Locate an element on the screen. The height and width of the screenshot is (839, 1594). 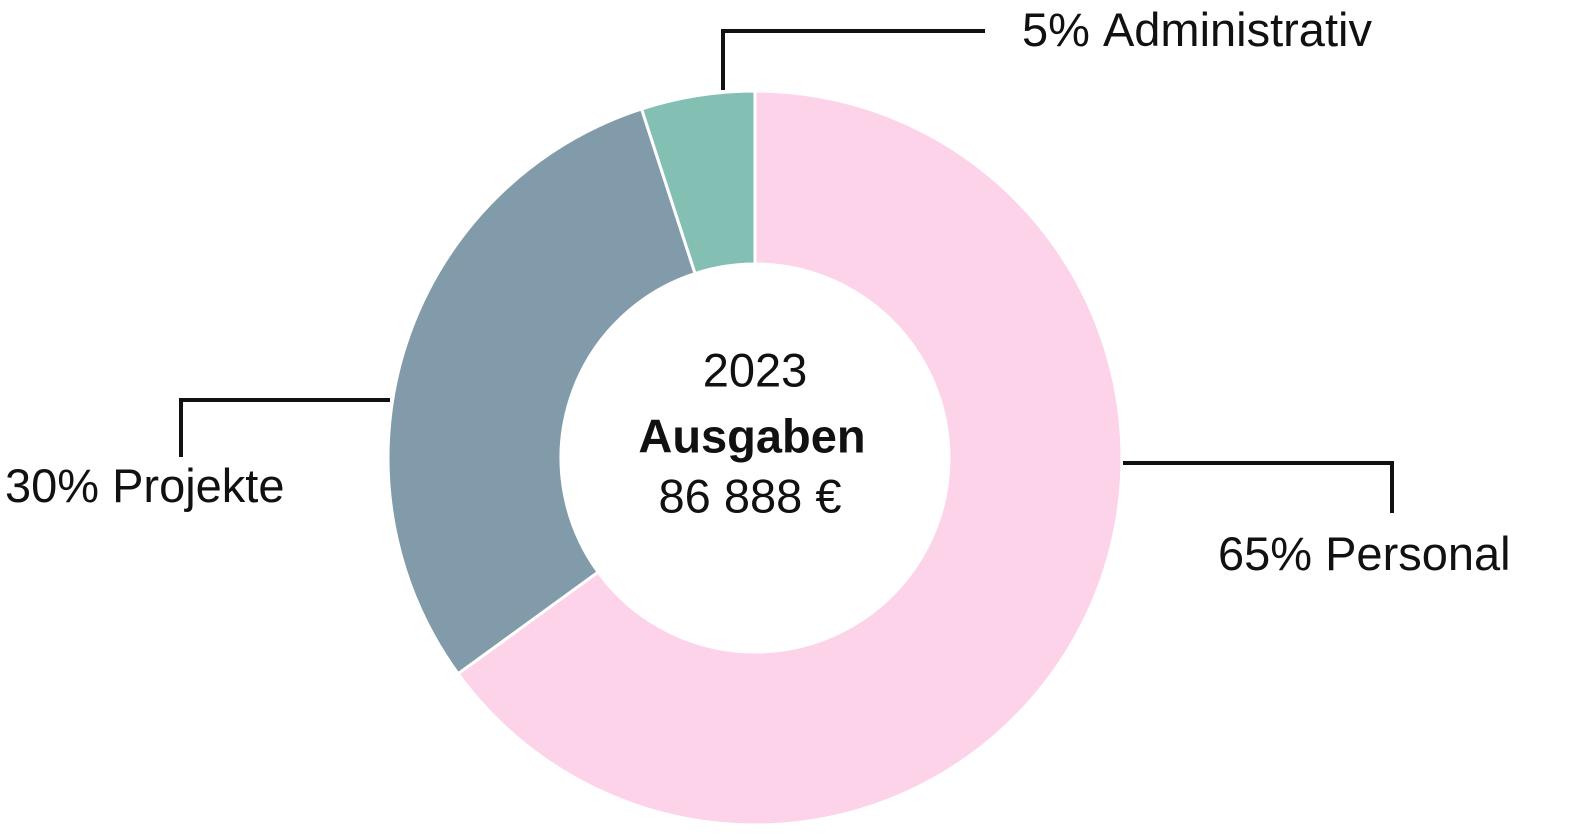
slice-label: 30% Projekte is located at coordinates (145, 485).